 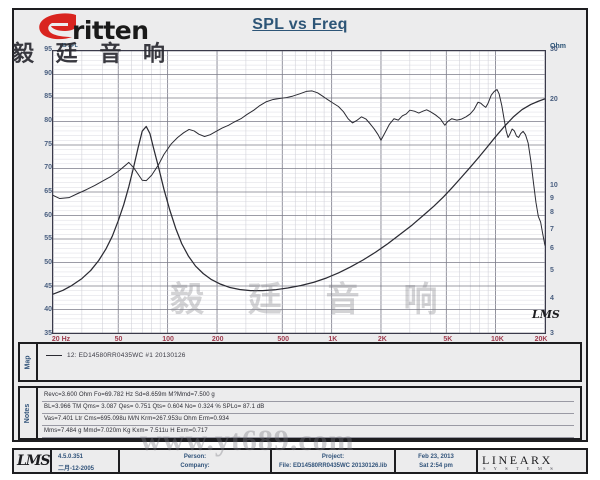 I want to click on notes-panel-label: Notes, so click(x=28, y=413).